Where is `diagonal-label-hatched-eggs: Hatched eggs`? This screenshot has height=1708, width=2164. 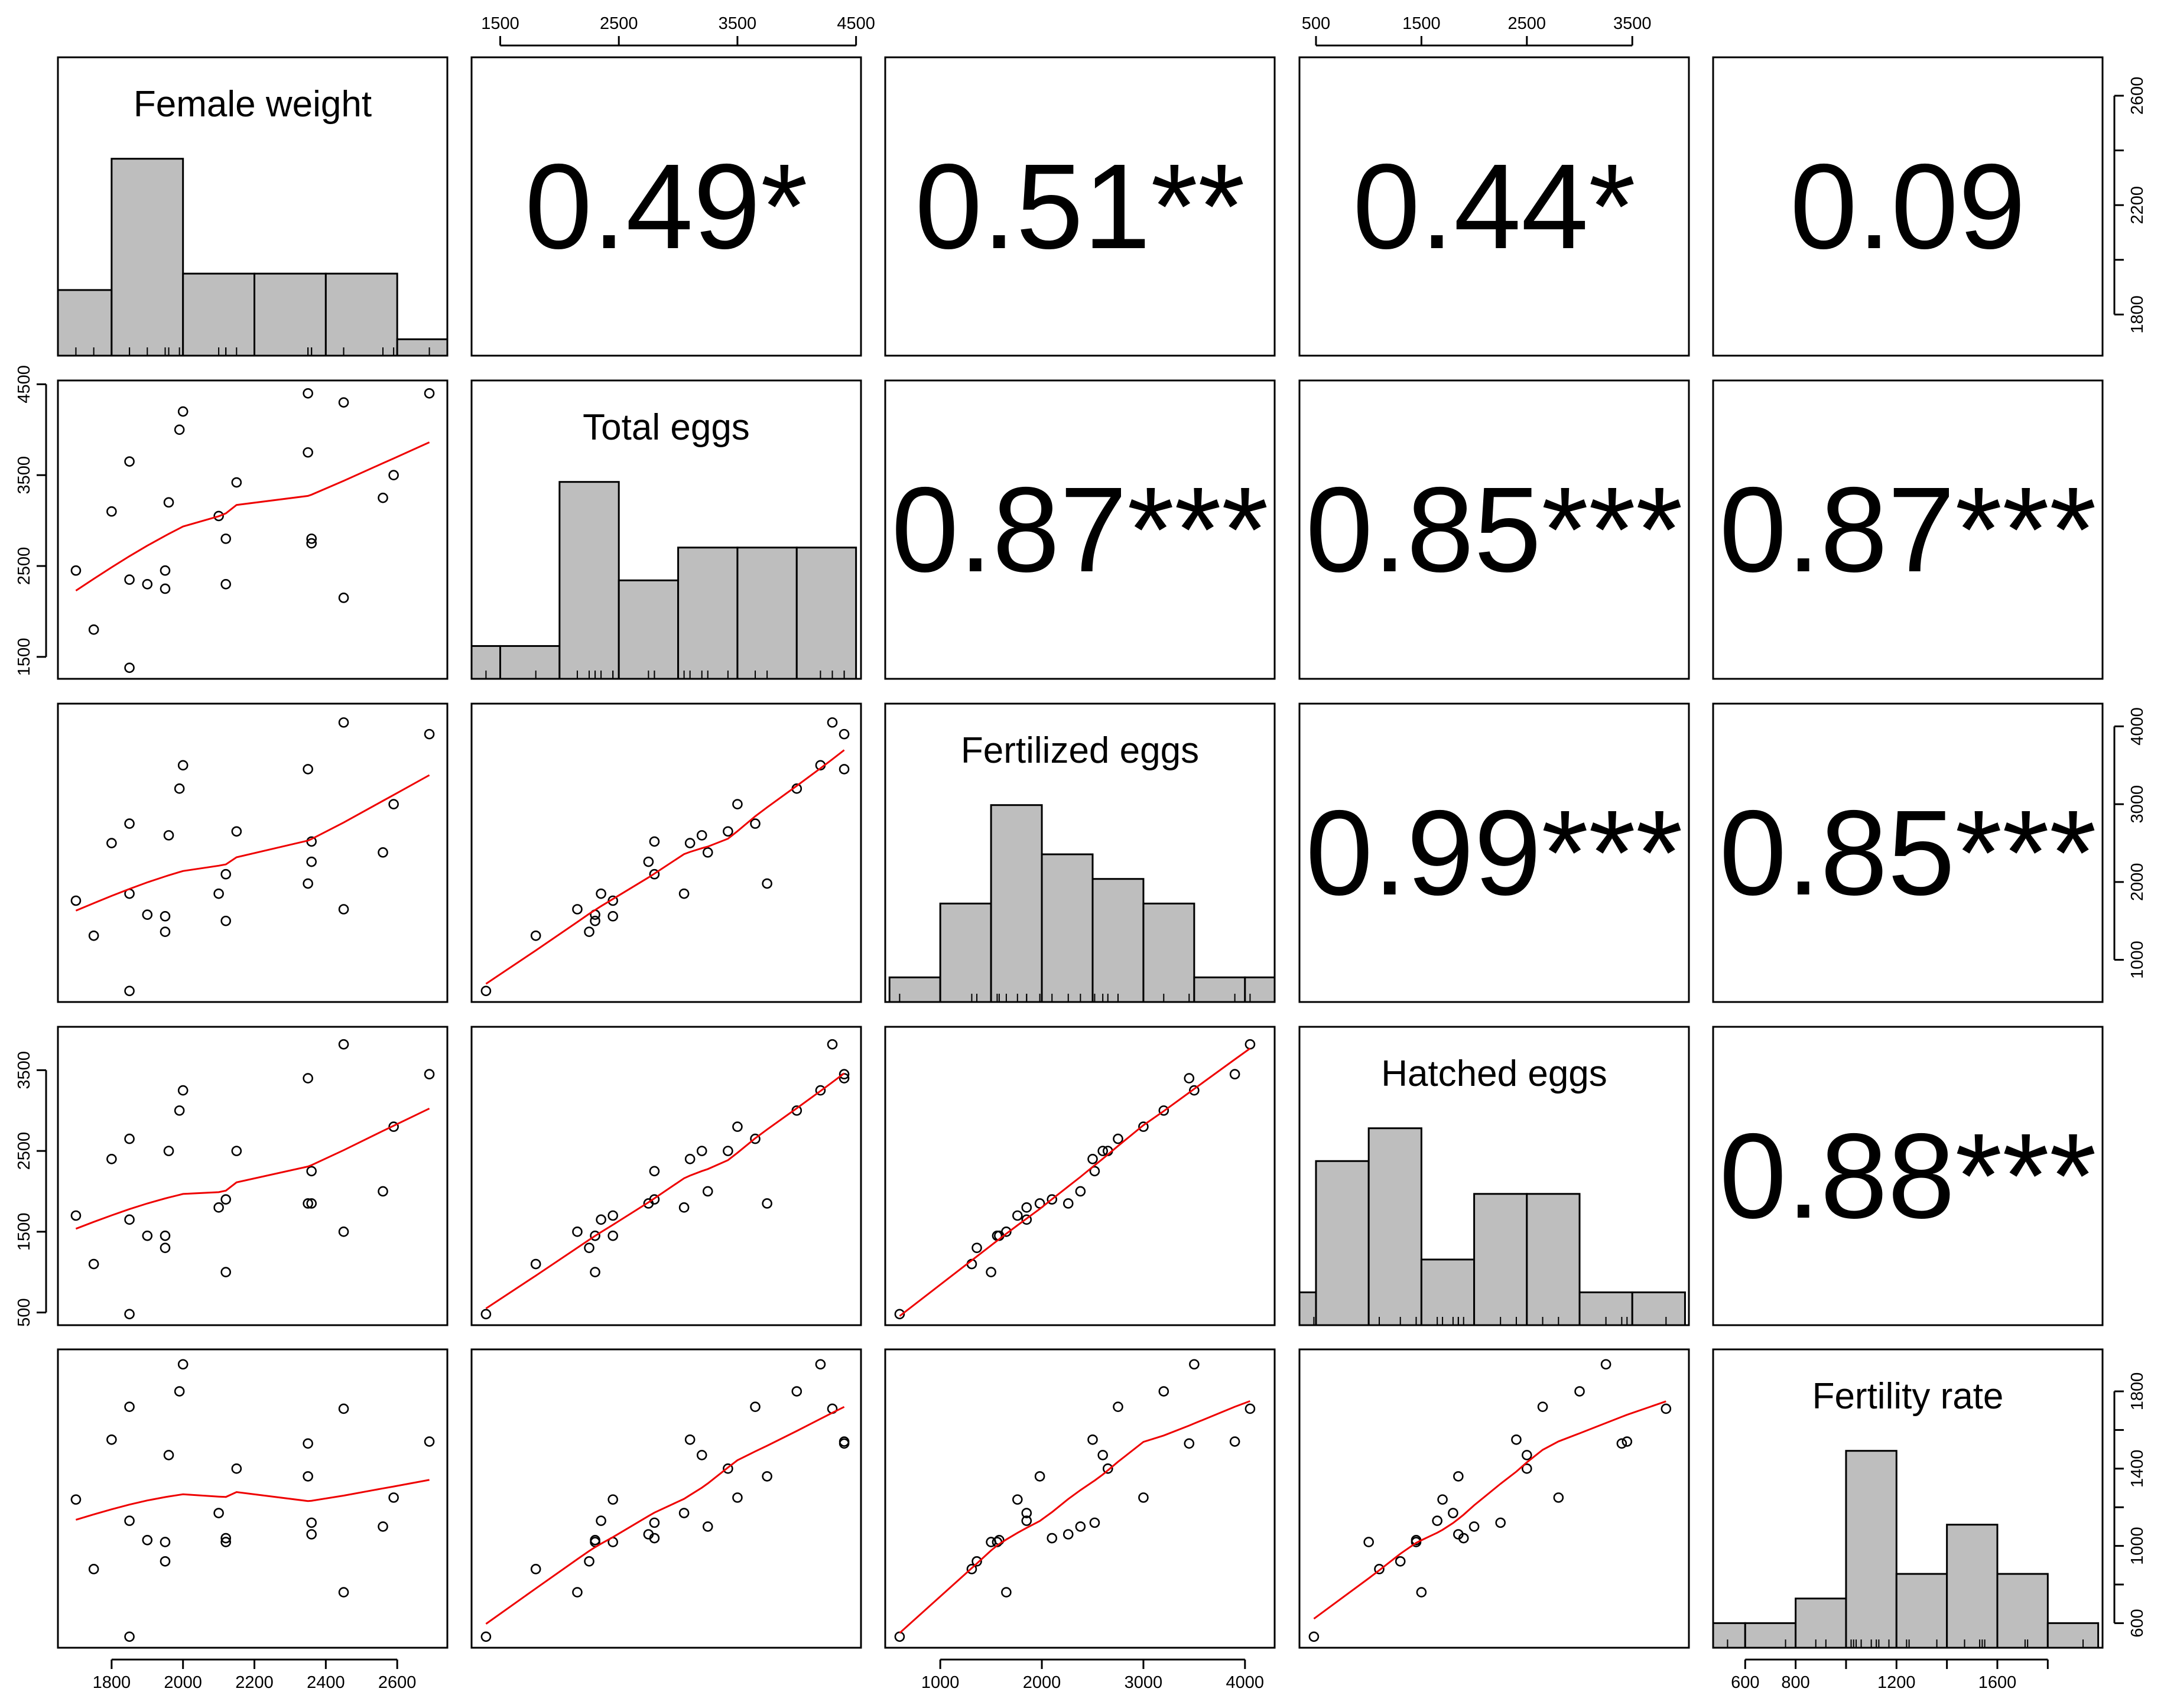
diagonal-label-hatched-eggs: Hatched eggs is located at coordinates (1494, 1073).